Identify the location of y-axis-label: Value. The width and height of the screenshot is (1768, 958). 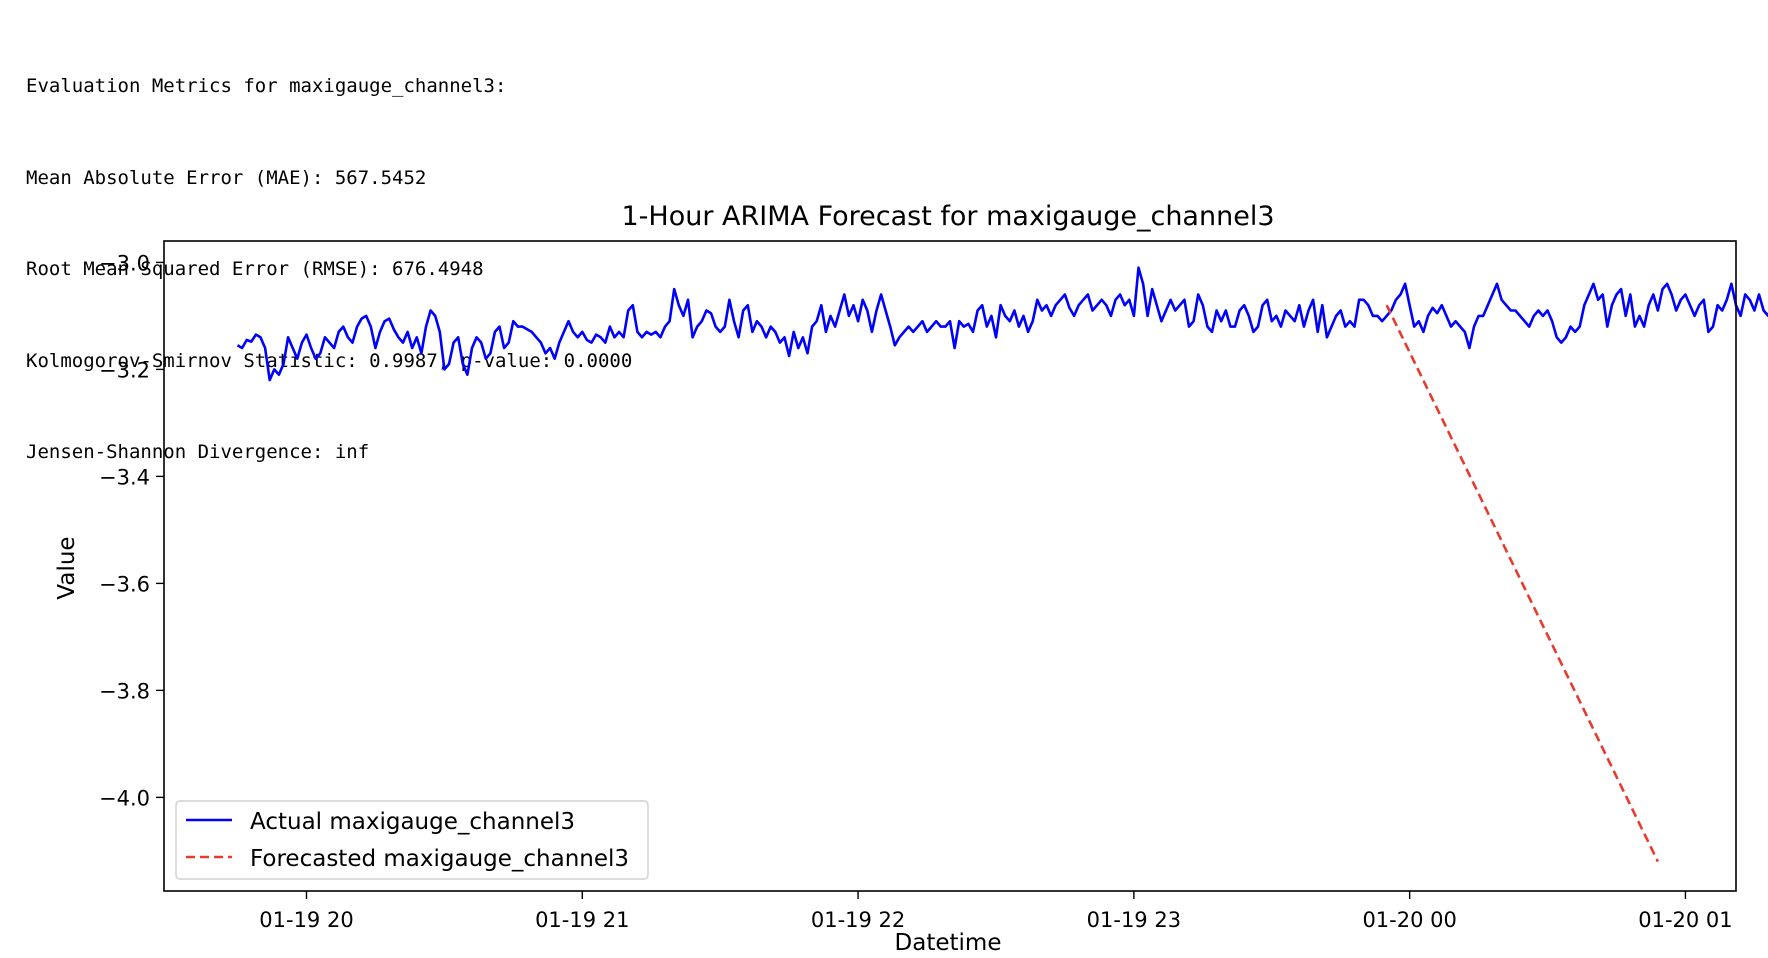
(67, 567).